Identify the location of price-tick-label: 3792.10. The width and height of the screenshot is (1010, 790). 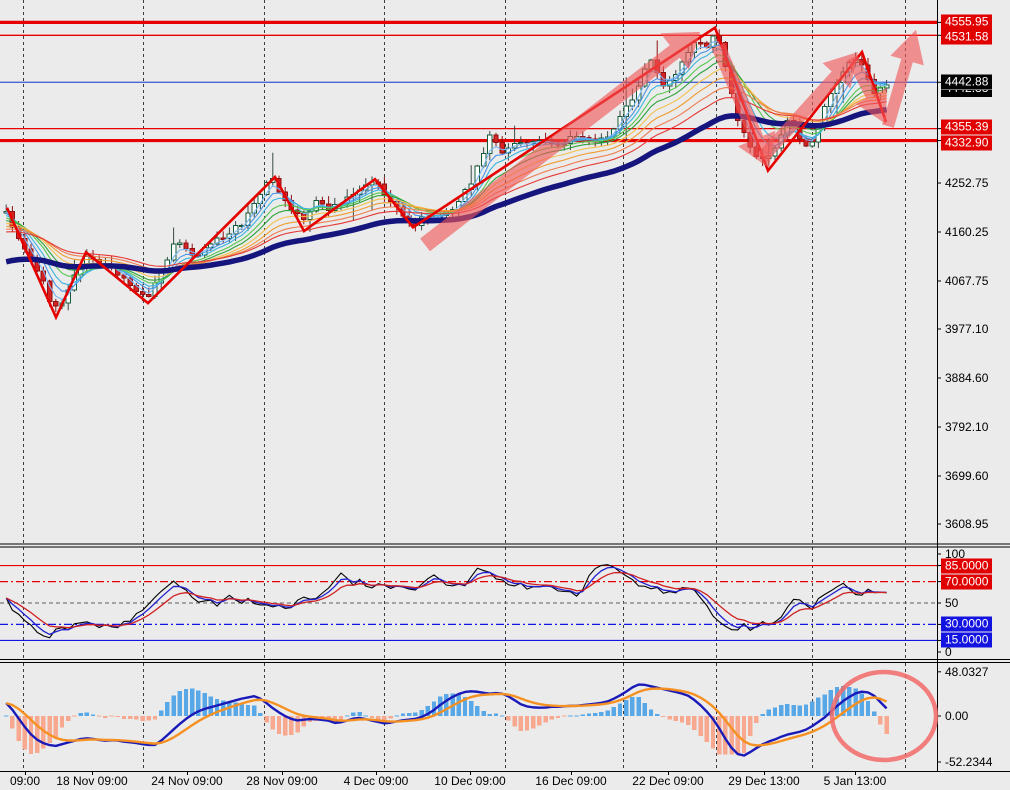
(967, 426).